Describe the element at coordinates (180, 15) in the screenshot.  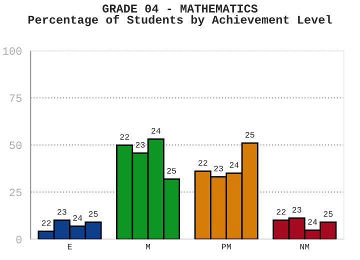
I see `chart-title: GRADE 04 - MATHEMATICS Percentage of Students by Achievement Level` at that location.